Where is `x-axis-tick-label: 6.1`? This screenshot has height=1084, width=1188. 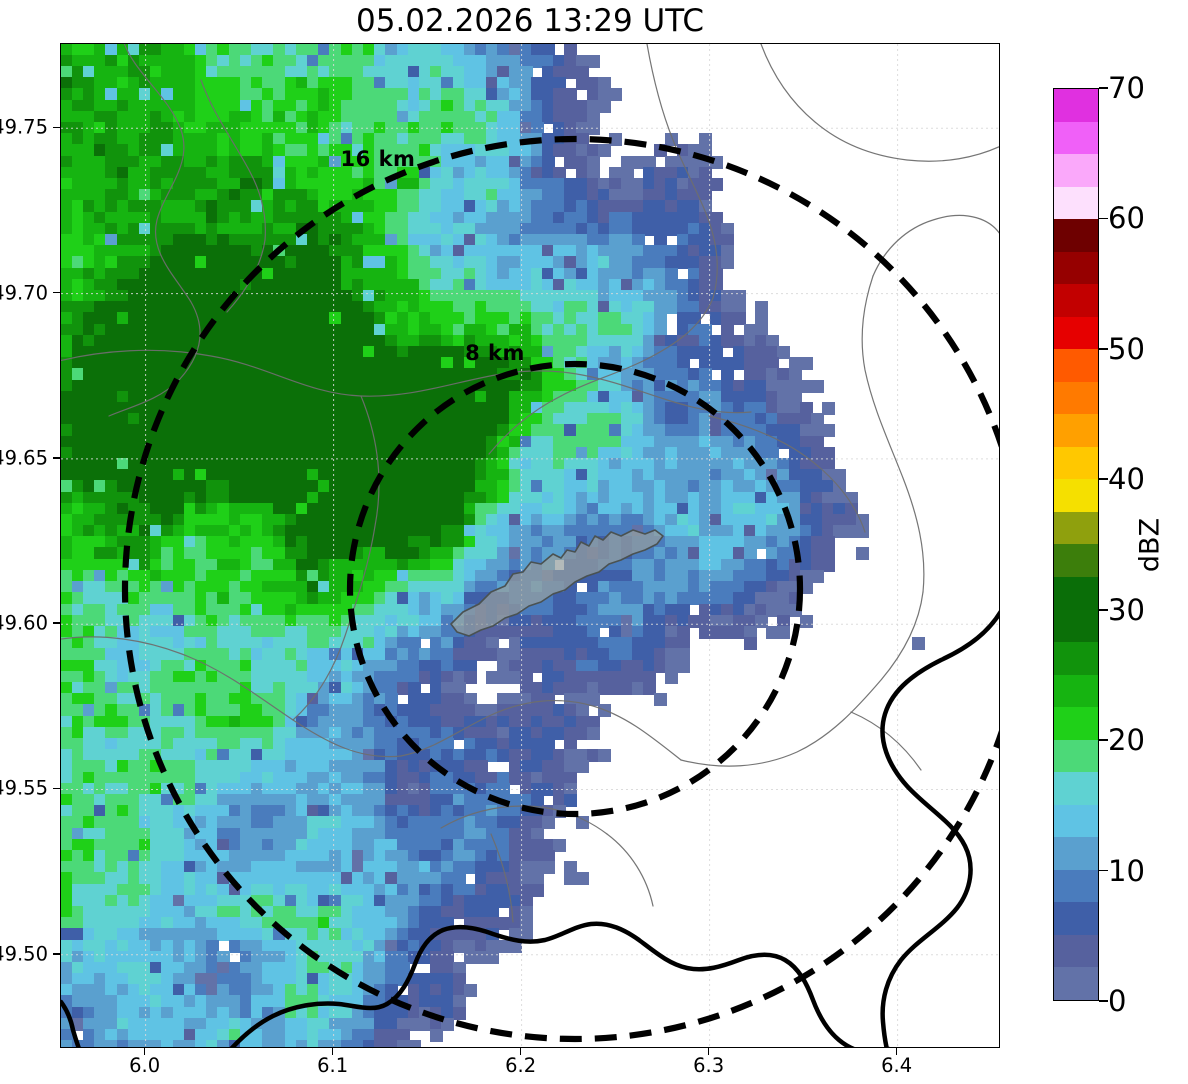
x-axis-tick-label: 6.1 is located at coordinates (333, 1065).